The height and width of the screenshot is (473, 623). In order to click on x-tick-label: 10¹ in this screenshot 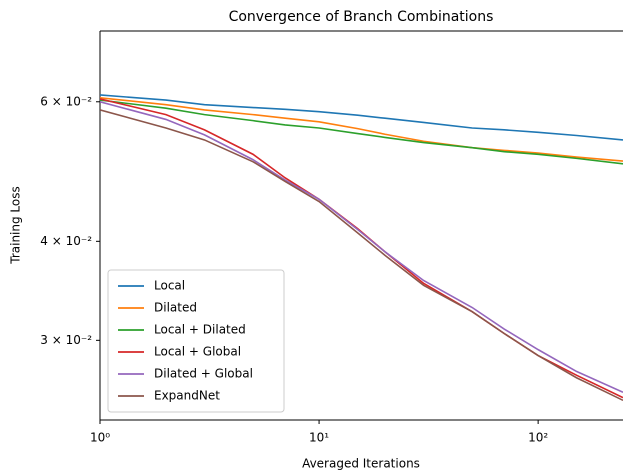, I will do `click(319, 438)`.